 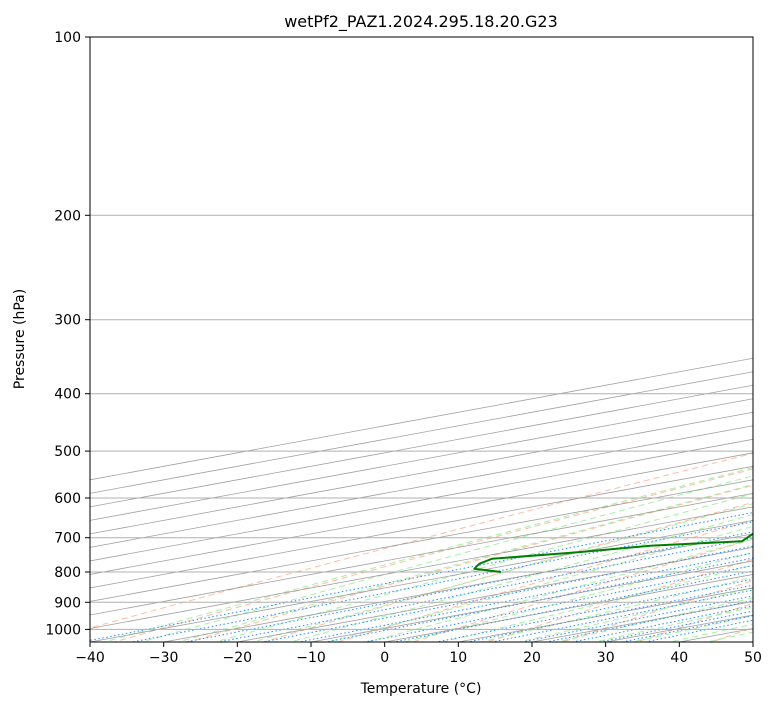 I want to click on y-tick-label: 300, so click(x=67, y=321).